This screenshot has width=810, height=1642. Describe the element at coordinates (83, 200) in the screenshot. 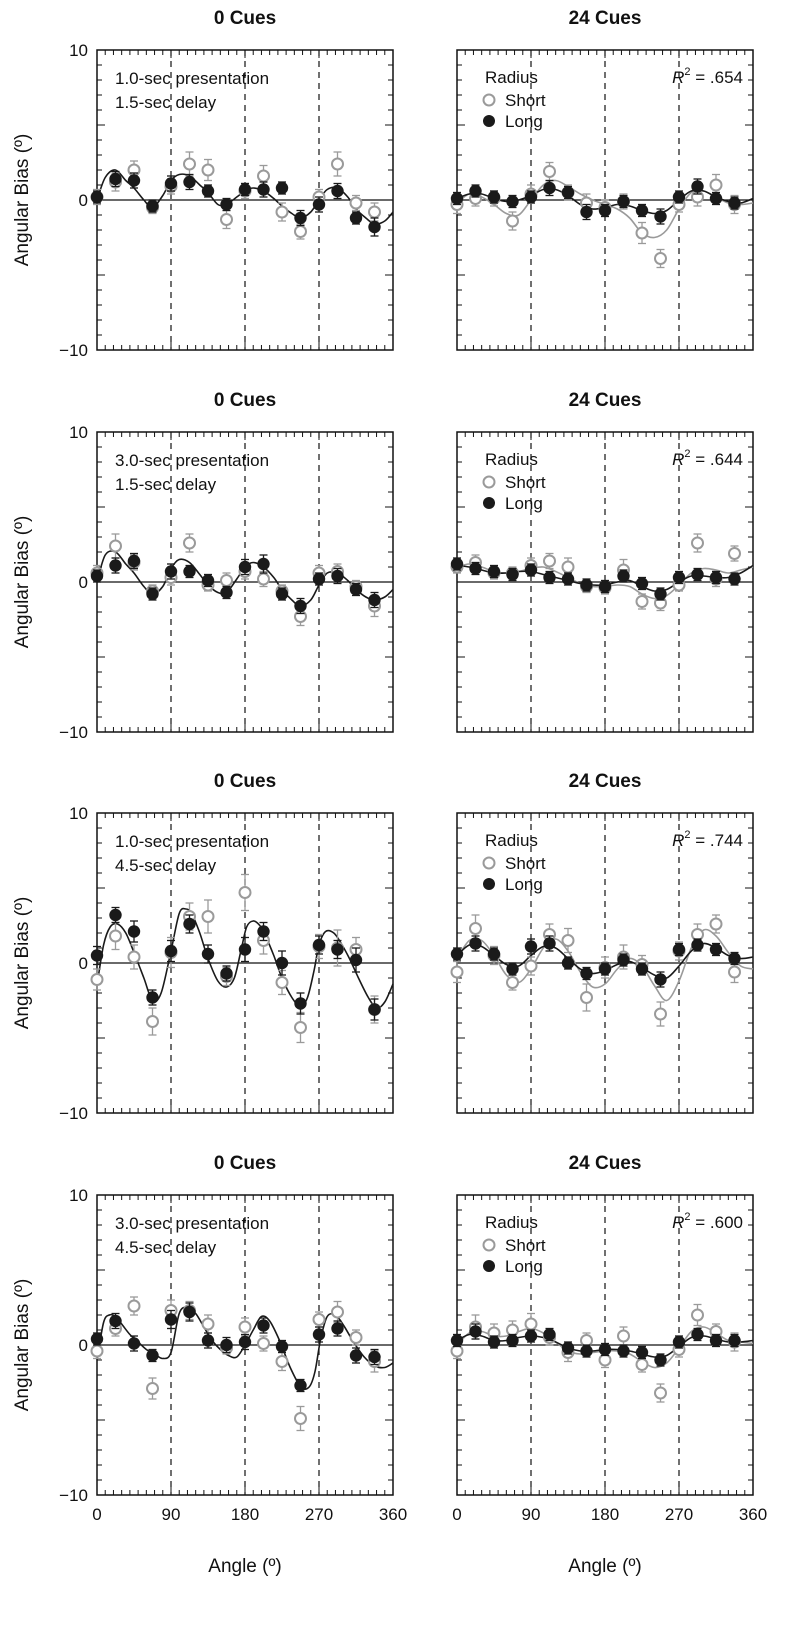

I see `y-tick-label: 0` at that location.